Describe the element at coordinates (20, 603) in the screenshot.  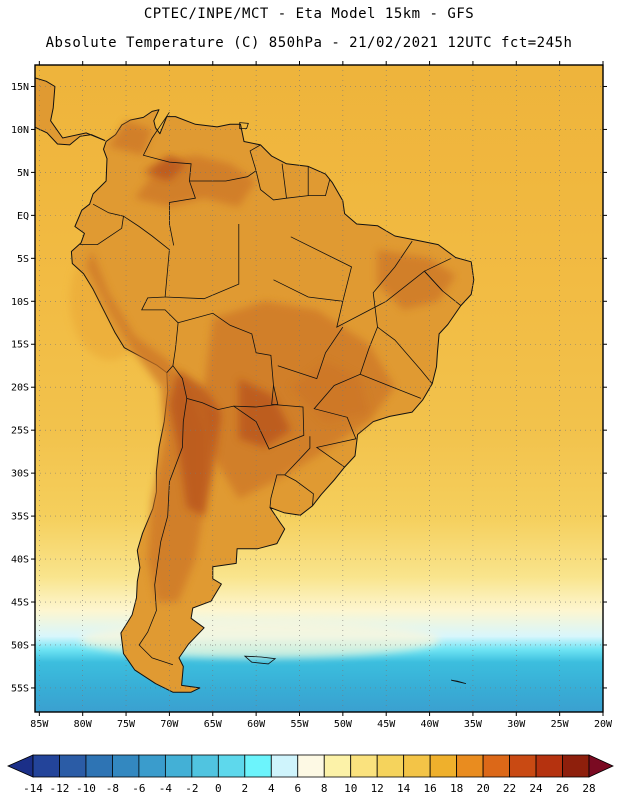
I see `lat-label: 45S` at that location.